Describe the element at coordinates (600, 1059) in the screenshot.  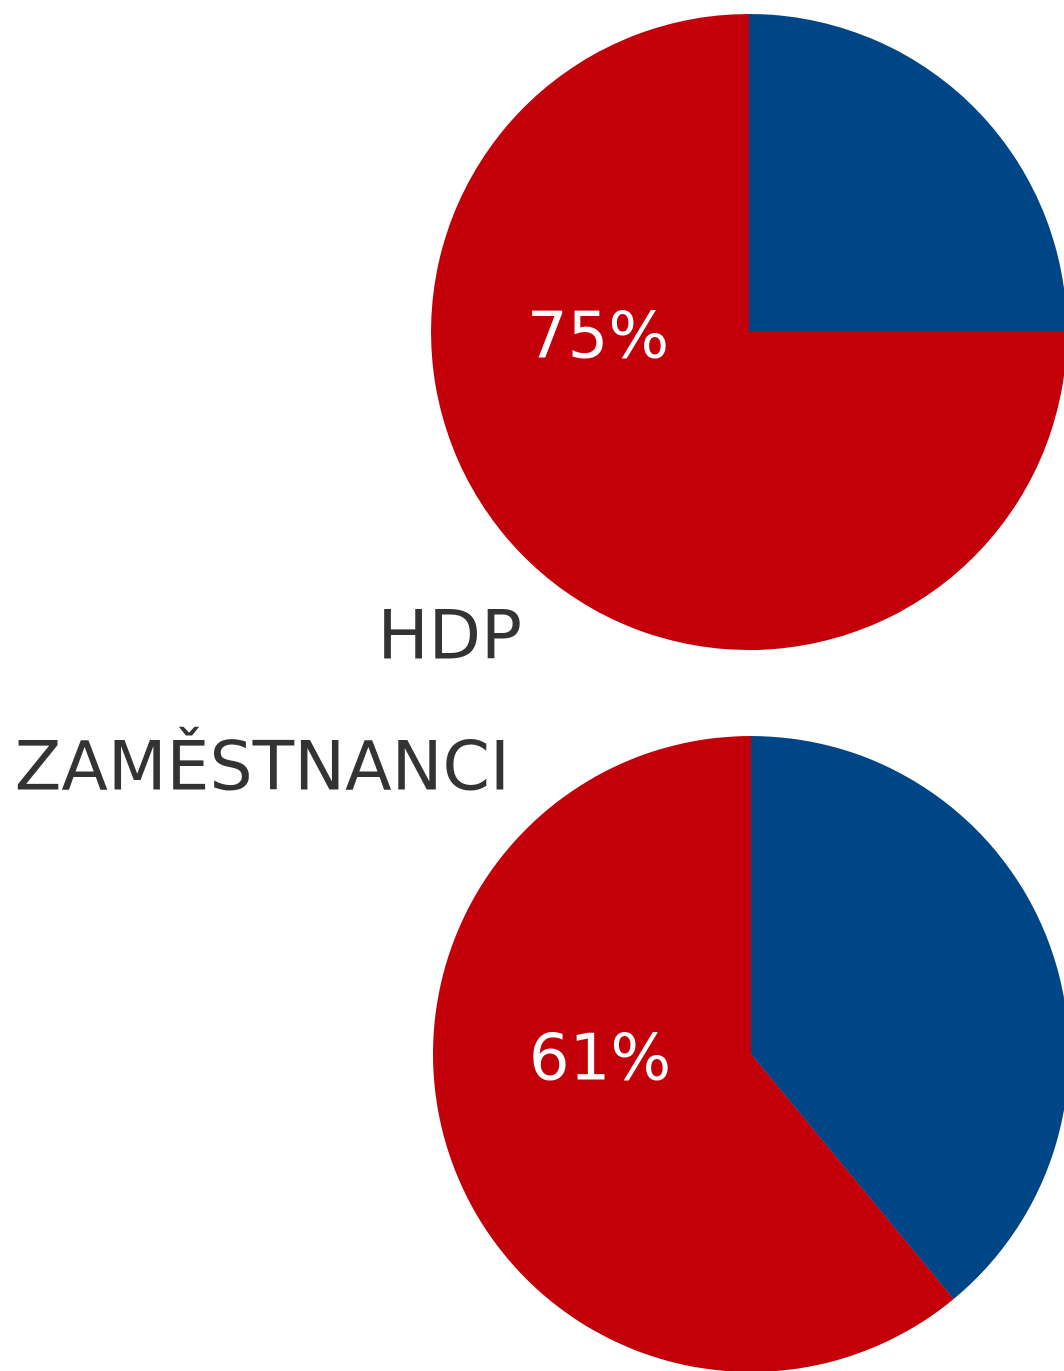
I see `value-label: 61%` at that location.